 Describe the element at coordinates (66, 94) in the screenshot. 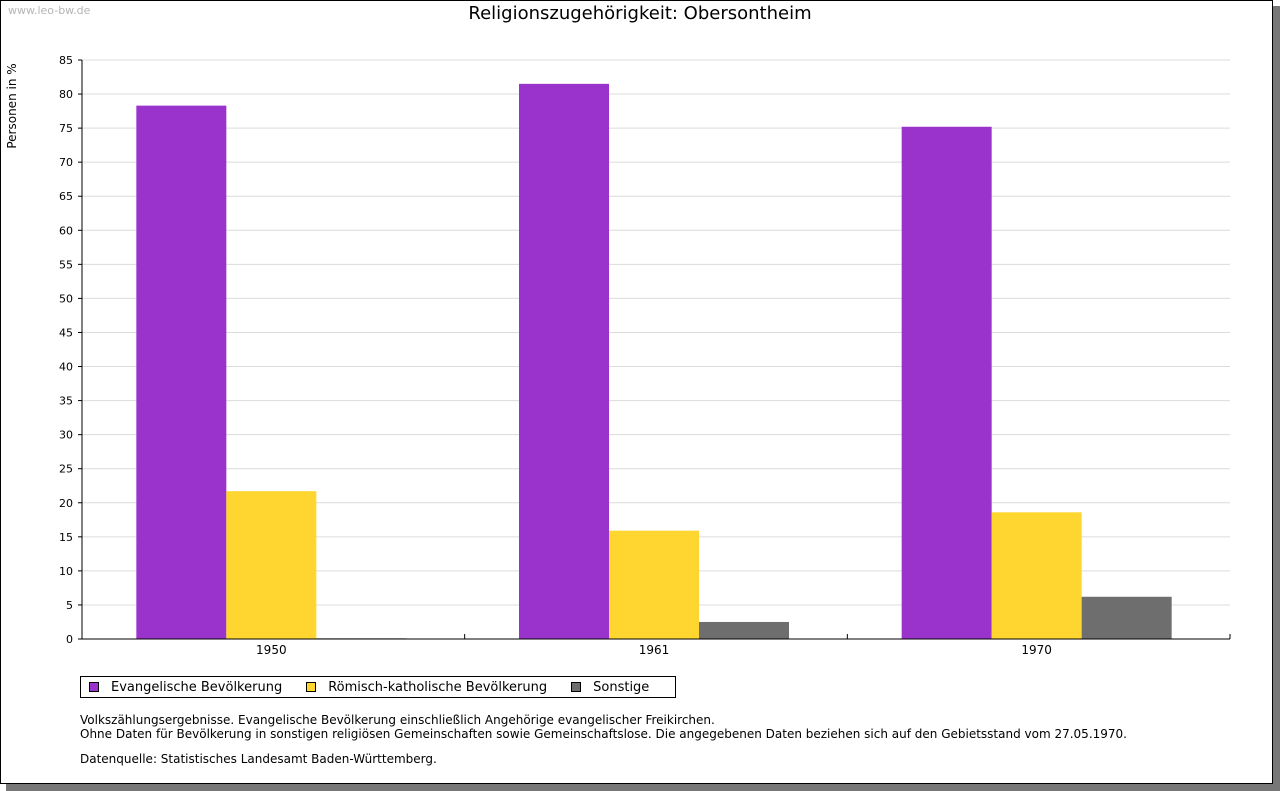

I see `y-tick-label: 80` at that location.